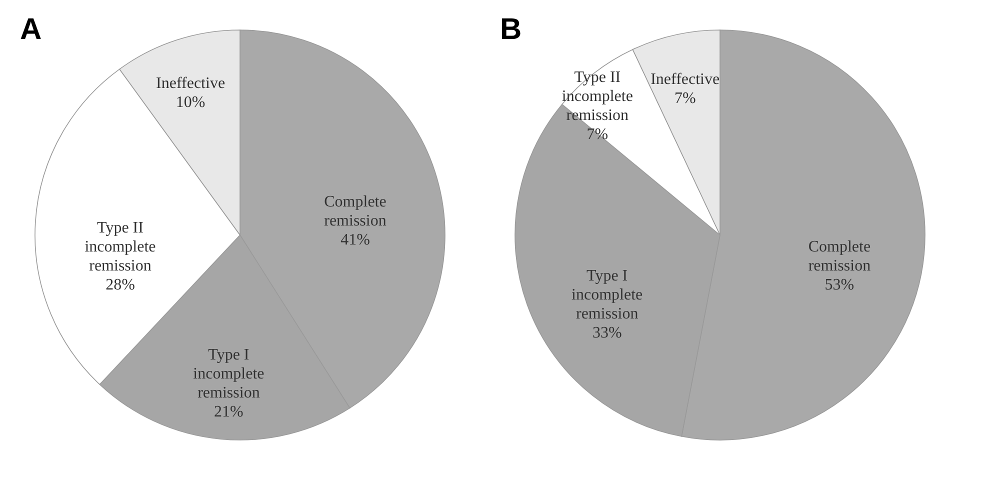 The width and height of the screenshot is (988, 489). I want to click on data-label: 28%, so click(120, 285).